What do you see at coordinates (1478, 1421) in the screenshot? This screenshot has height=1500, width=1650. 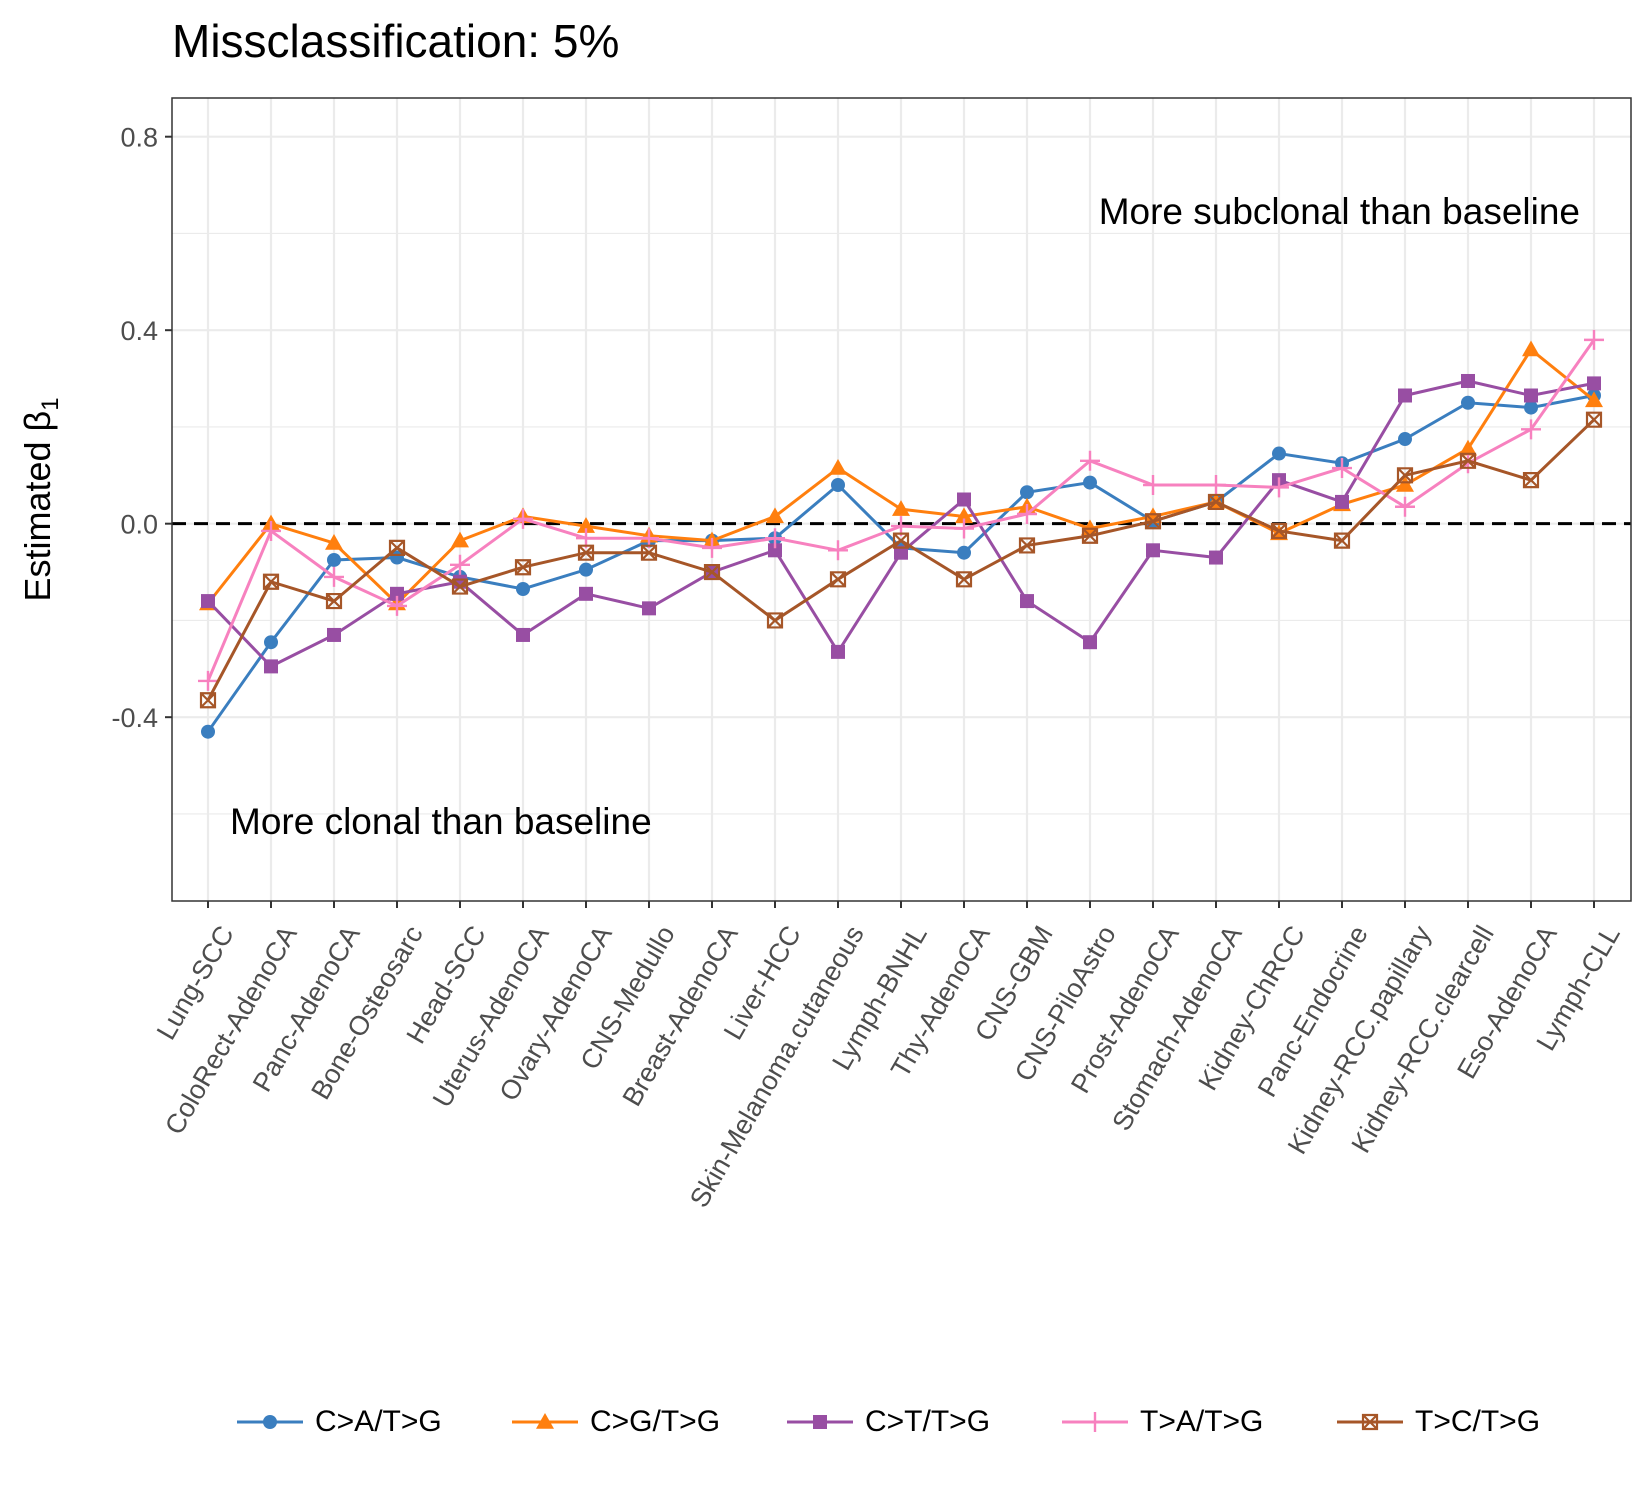 I see `legend-label: T>C/T>G` at bounding box center [1478, 1421].